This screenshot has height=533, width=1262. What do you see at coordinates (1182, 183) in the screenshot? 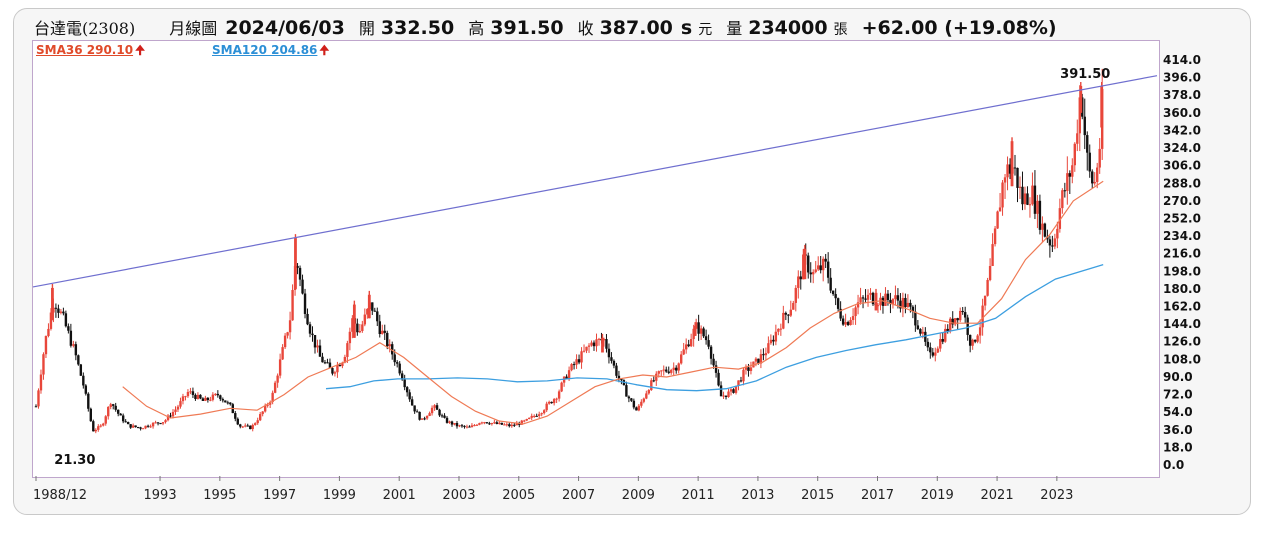
I see `y-tick-label: 288.0` at bounding box center [1182, 183].